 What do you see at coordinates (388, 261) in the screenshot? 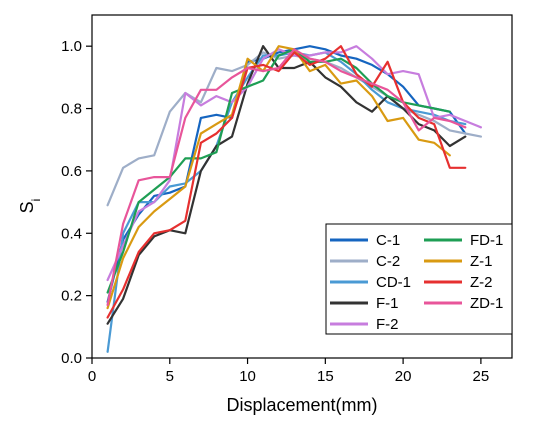
I see `legend-label-c-2: C-2` at bounding box center [388, 261].